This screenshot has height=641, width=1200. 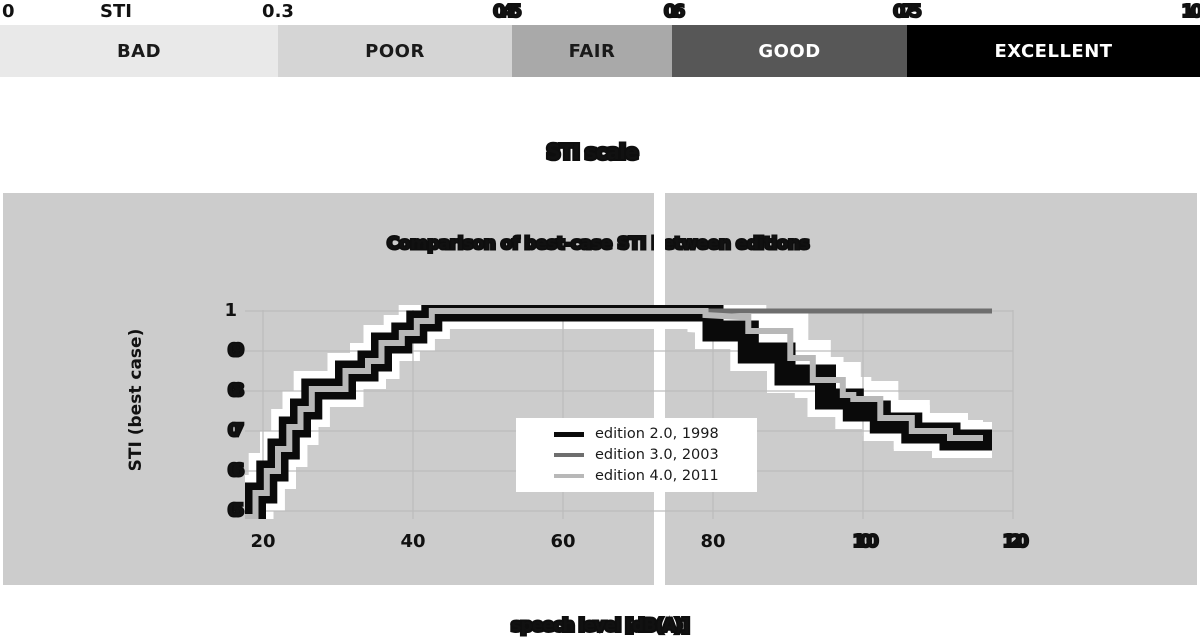 I want to click on ruler-tick-075: 0.75, so click(x=907, y=11).